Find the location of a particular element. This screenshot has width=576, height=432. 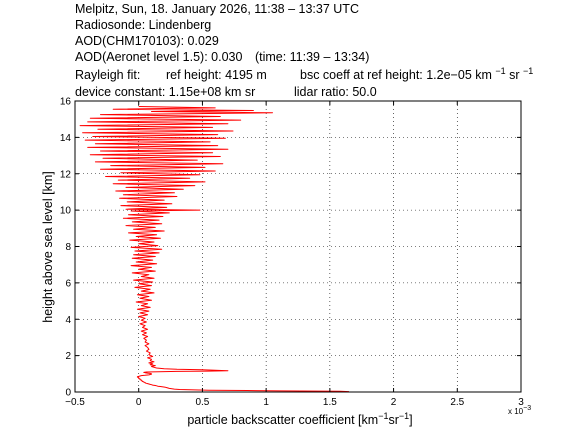

x-tick-label: 2 is located at coordinates (394, 402).